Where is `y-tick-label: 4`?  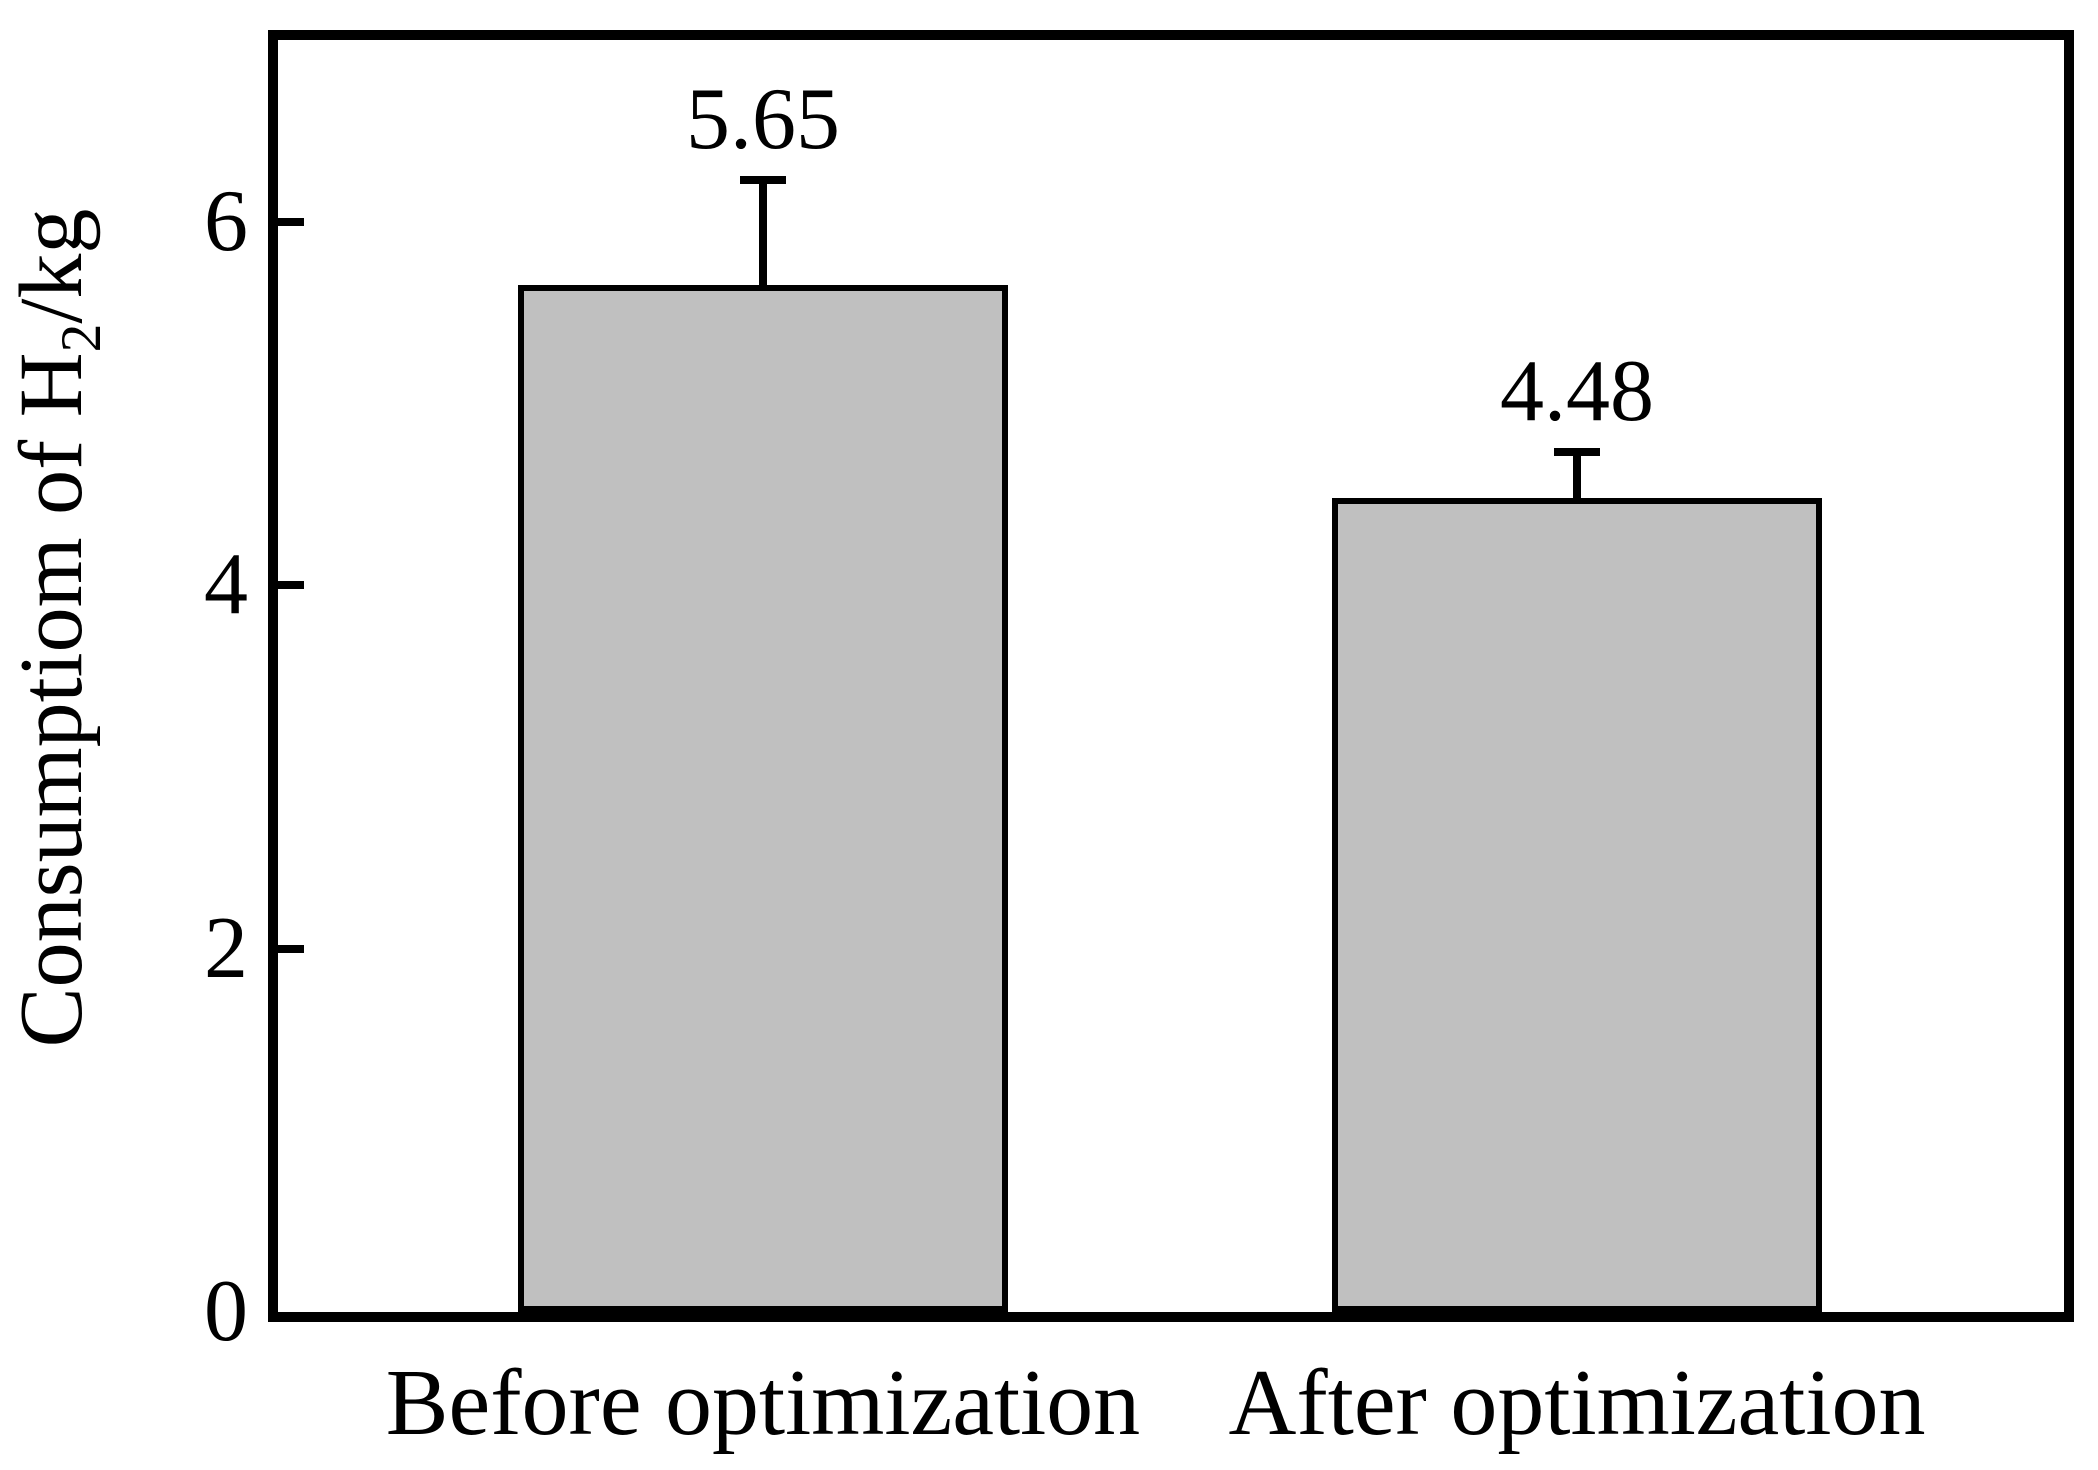
y-tick-label: 4 is located at coordinates (226, 585).